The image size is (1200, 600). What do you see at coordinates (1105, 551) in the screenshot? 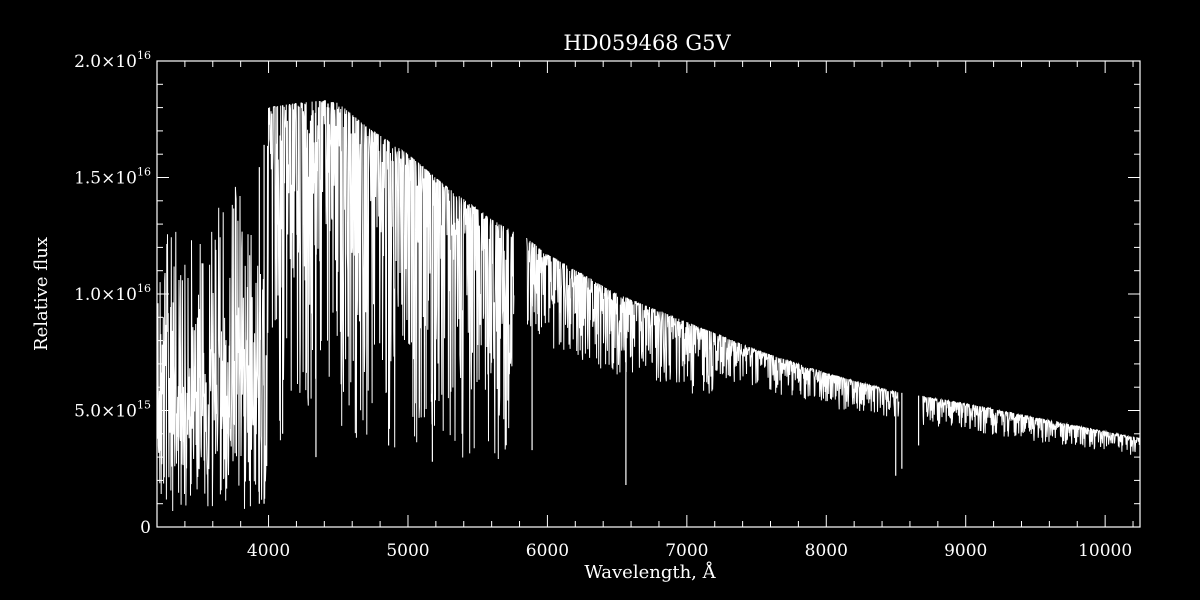
I see `x-tick-label: 10000` at bounding box center [1105, 551].